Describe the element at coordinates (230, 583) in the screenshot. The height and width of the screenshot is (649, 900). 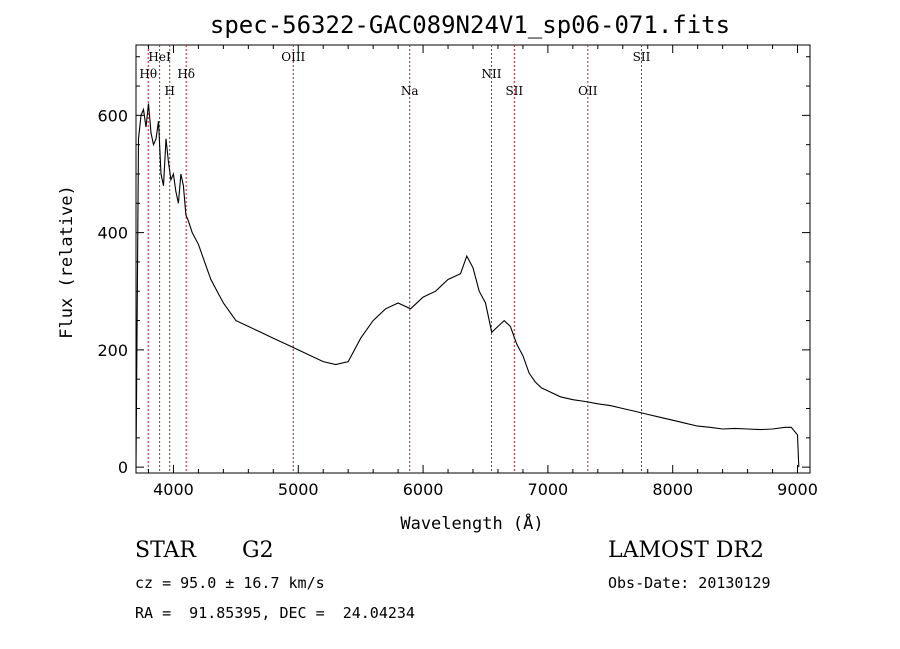
I see `redshift-value: cz = 95.0 ± 16.7 km/s` at that location.